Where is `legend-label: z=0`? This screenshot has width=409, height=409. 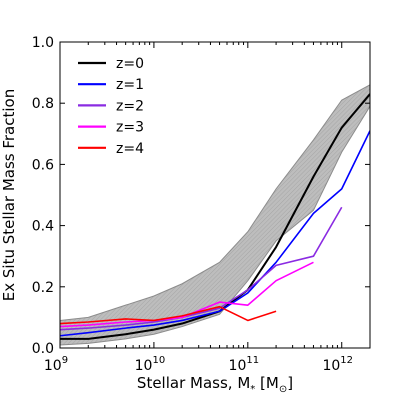
legend-label: z=0 is located at coordinates (130, 64).